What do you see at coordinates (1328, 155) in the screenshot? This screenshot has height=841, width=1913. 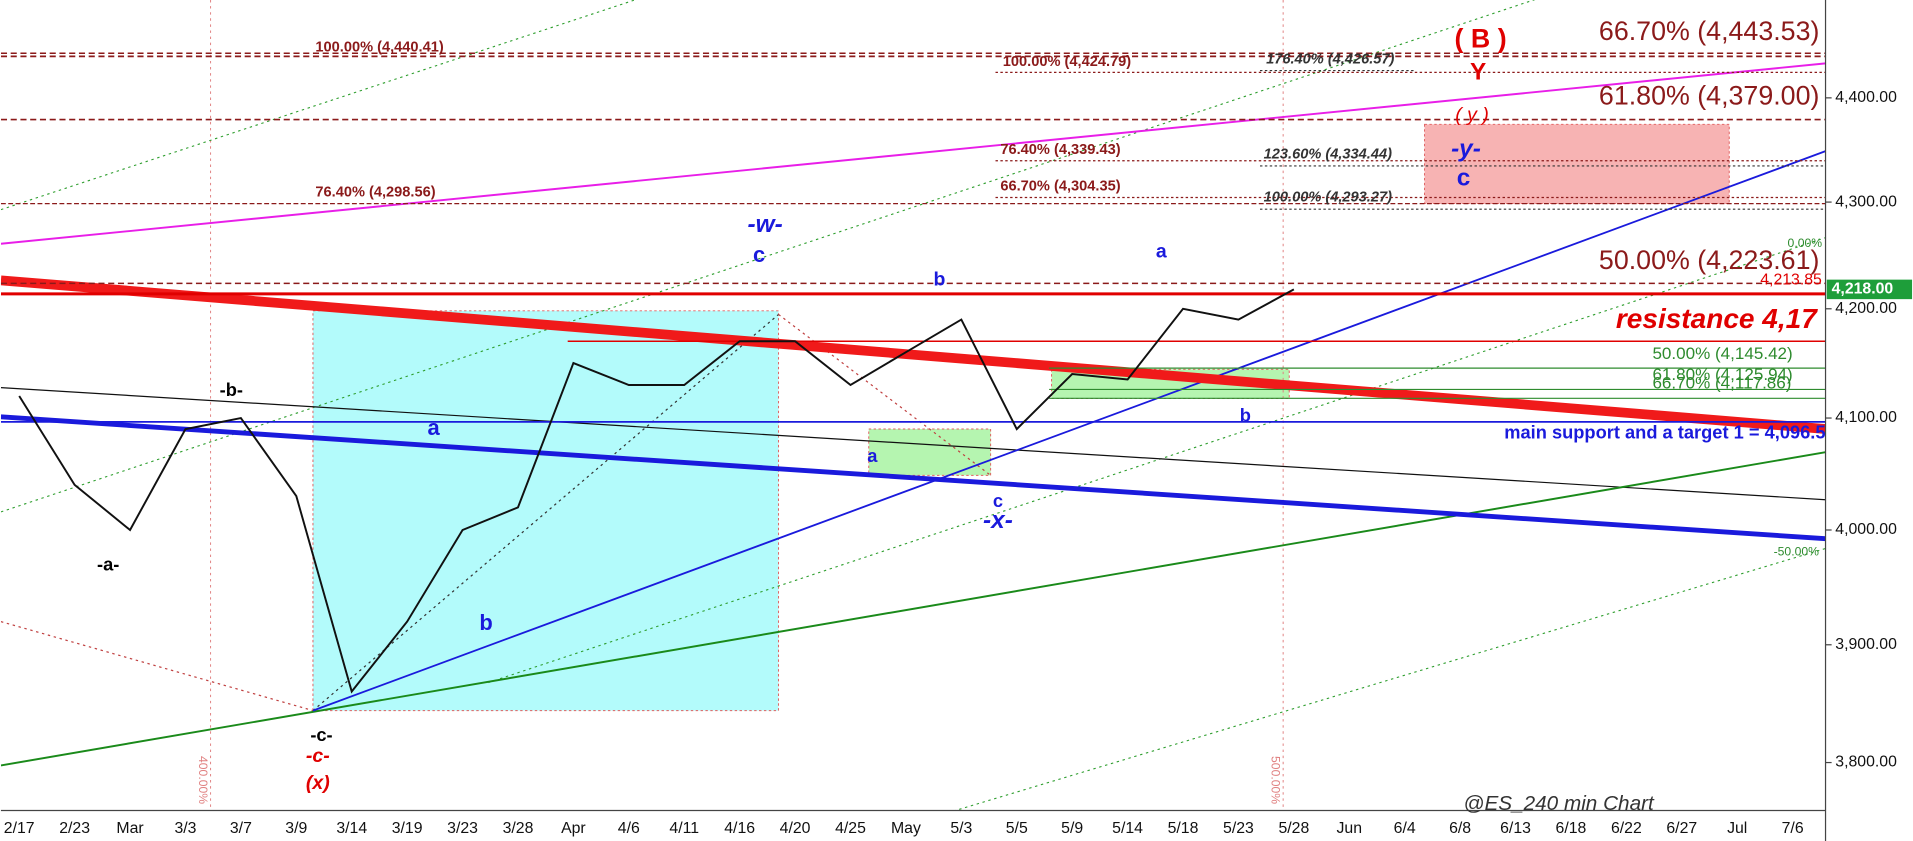 I see `level-label: 123.60% (4,334.44)` at bounding box center [1328, 155].